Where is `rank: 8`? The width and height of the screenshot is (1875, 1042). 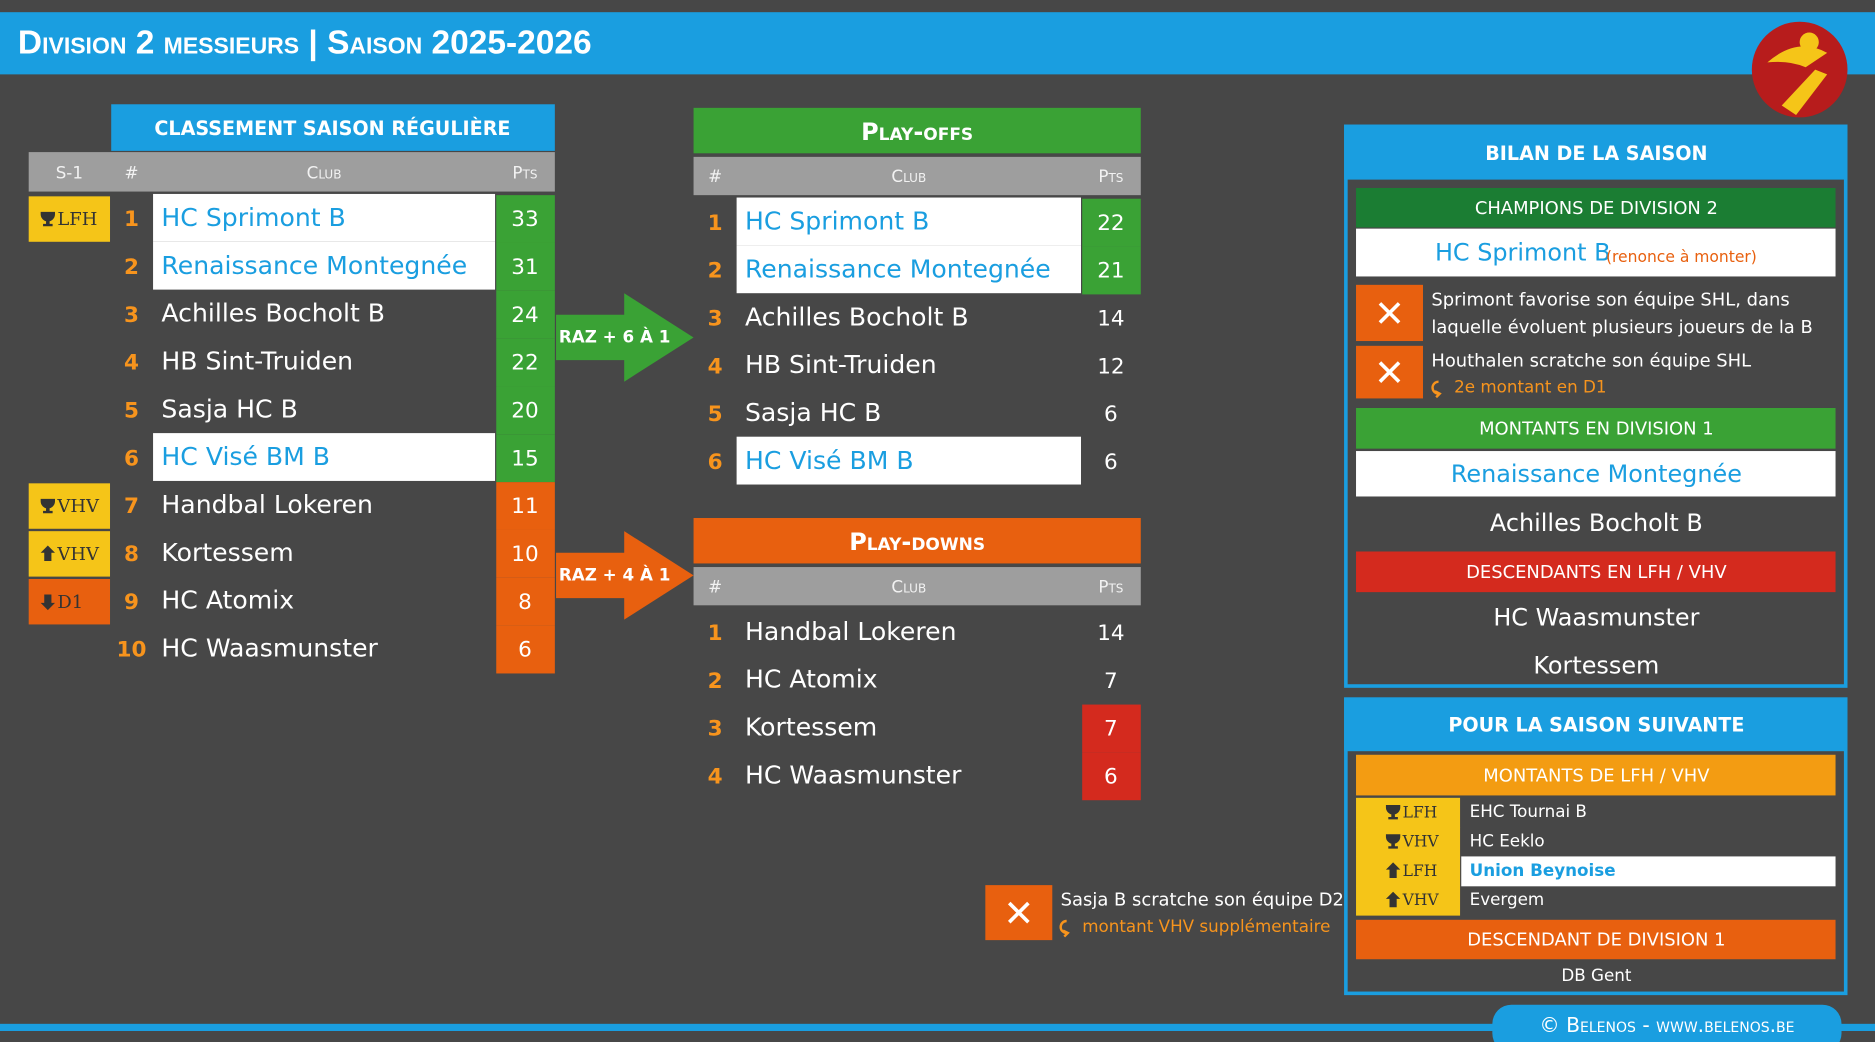 rank: 8 is located at coordinates (131, 554).